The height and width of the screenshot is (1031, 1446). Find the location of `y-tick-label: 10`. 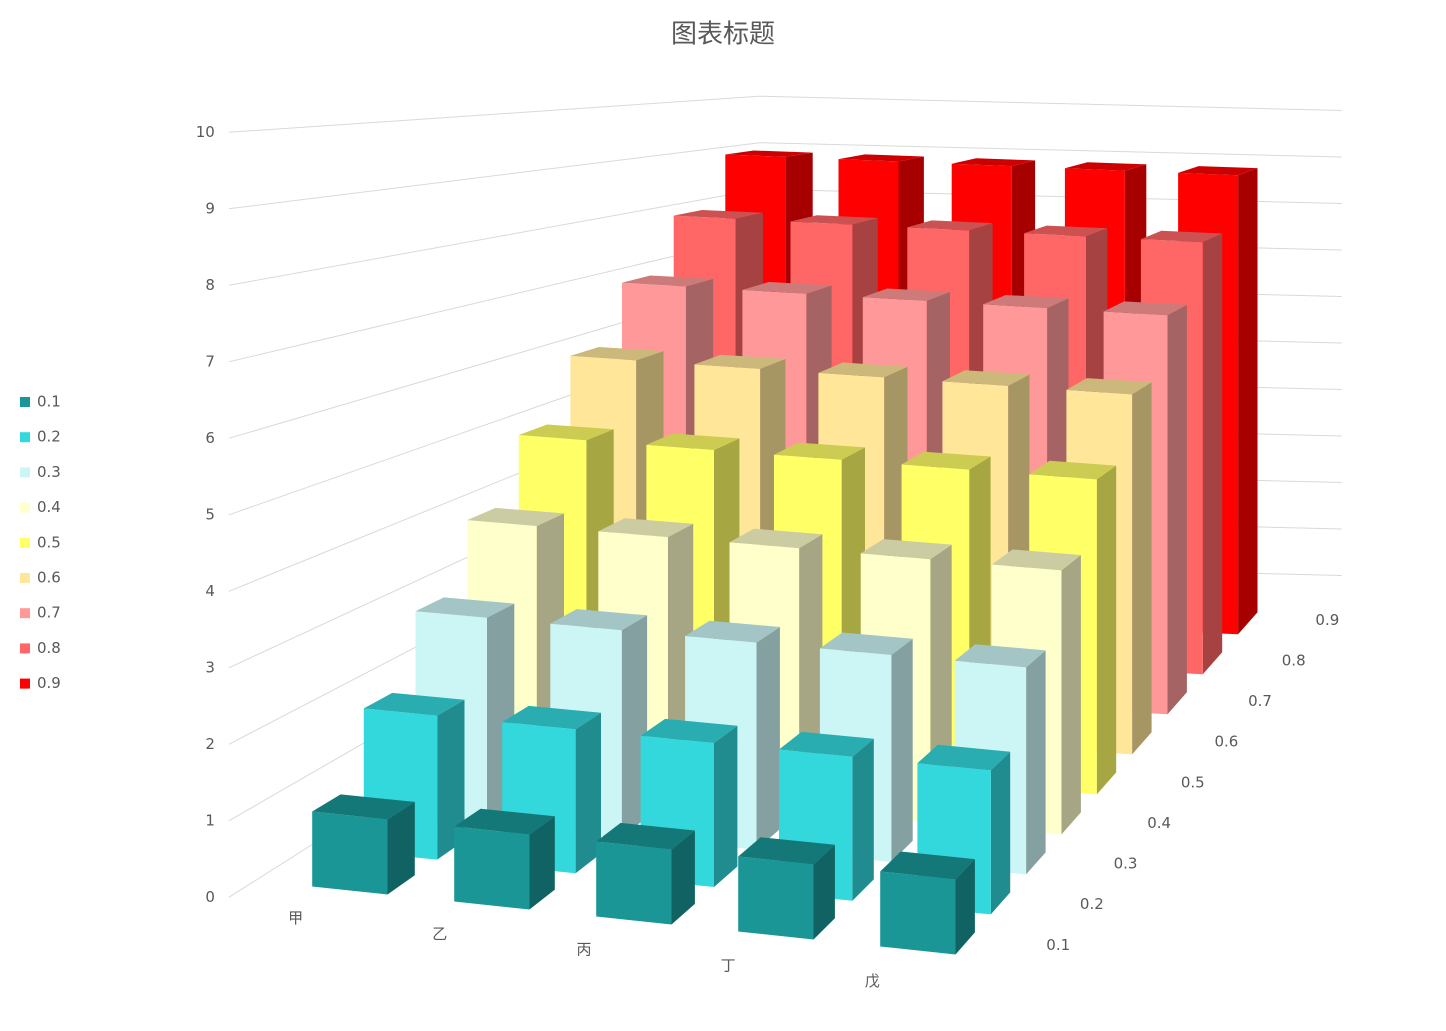

y-tick-label: 10 is located at coordinates (205, 132).